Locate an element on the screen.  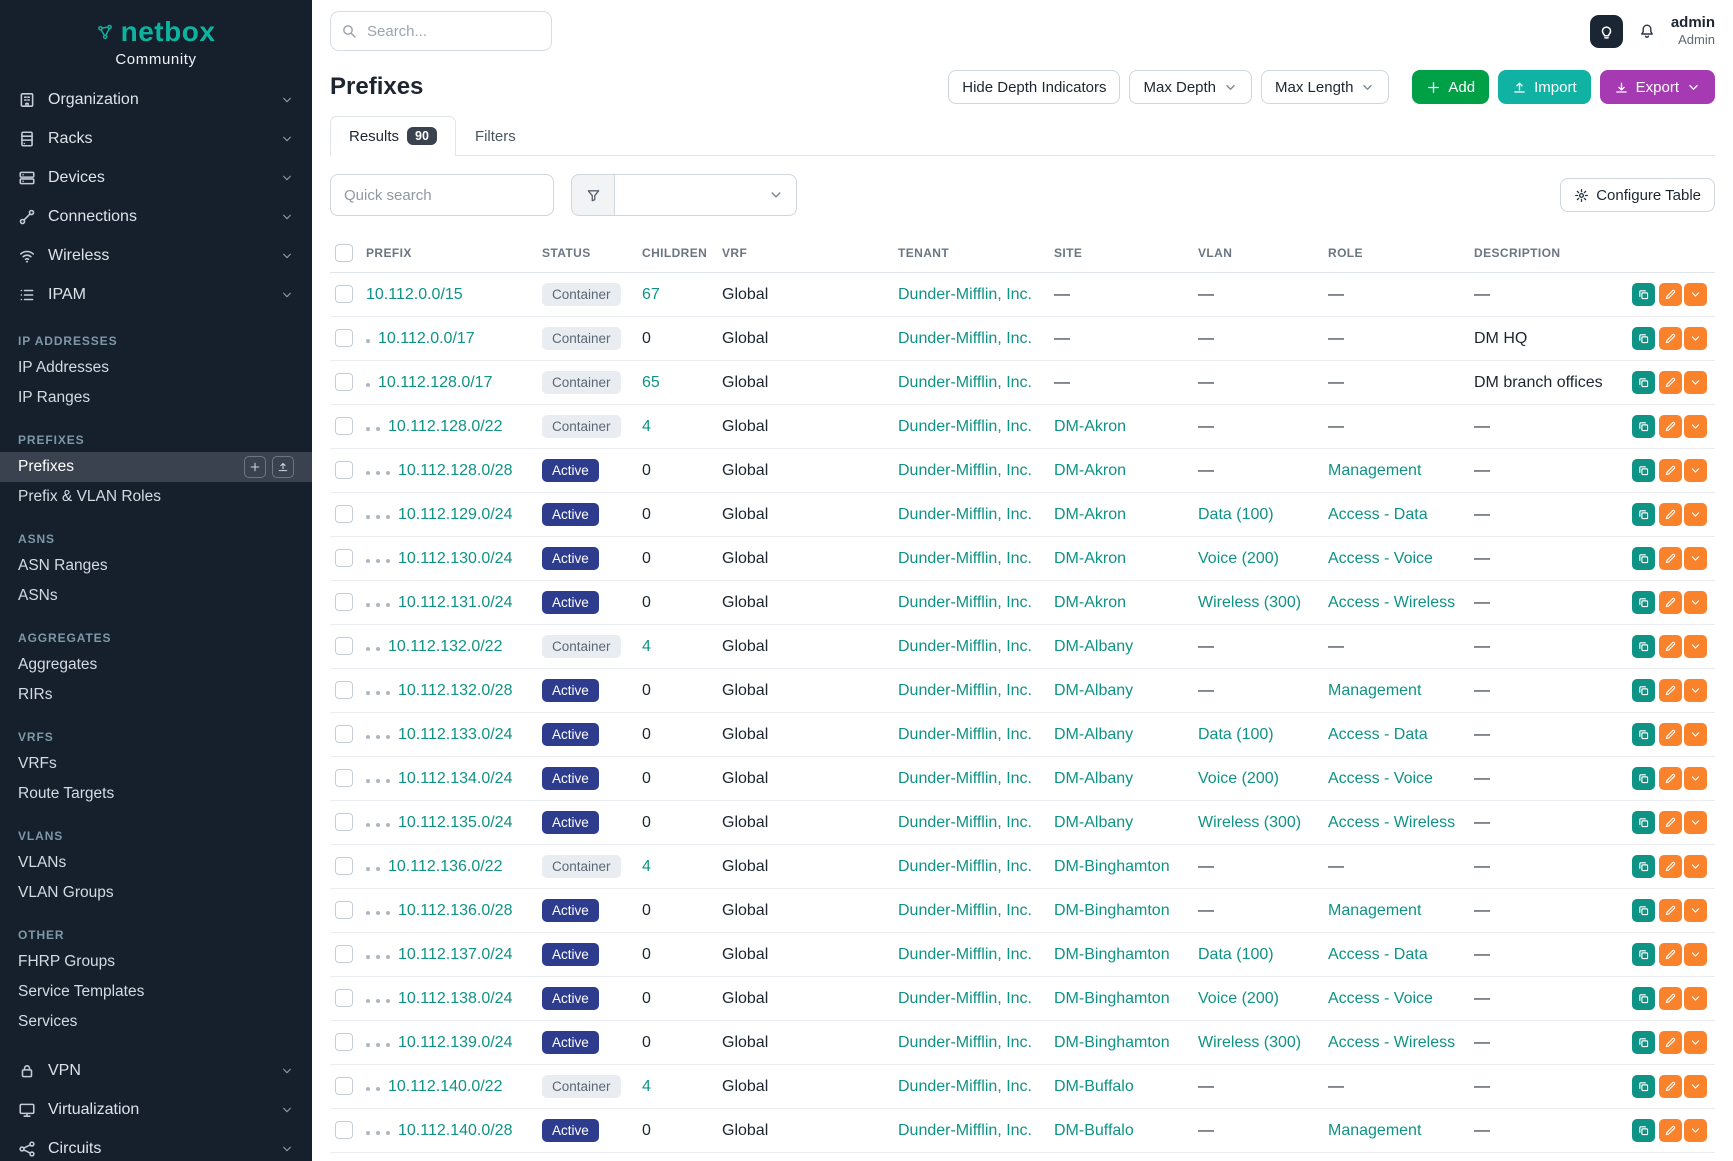
prefix-link: 10.112.0.0/15 is located at coordinates (414, 294).